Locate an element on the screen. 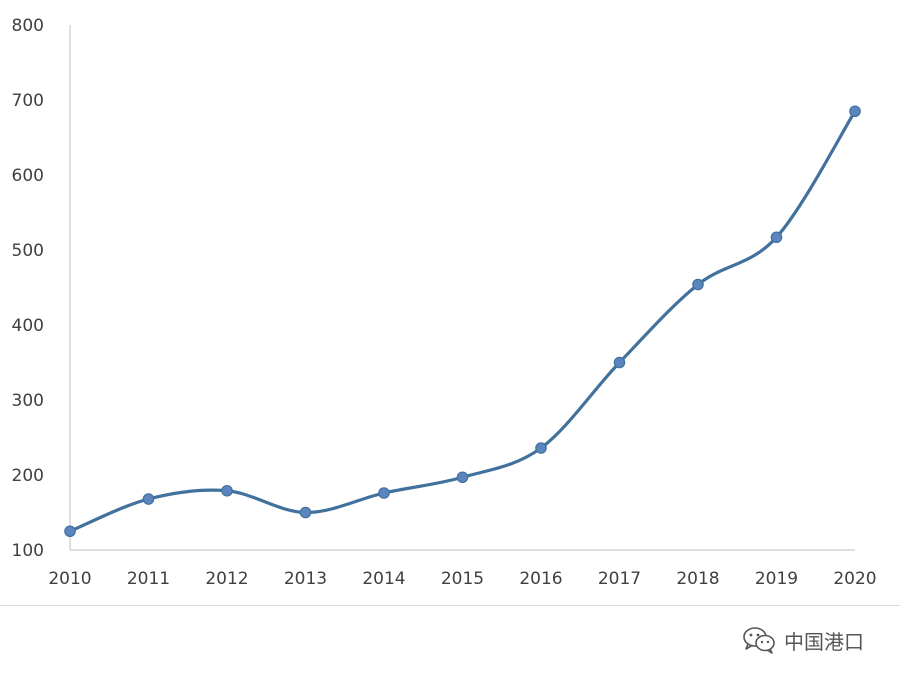 This screenshot has width=900, height=680. x-tick-label: 2016 is located at coordinates (540, 579).